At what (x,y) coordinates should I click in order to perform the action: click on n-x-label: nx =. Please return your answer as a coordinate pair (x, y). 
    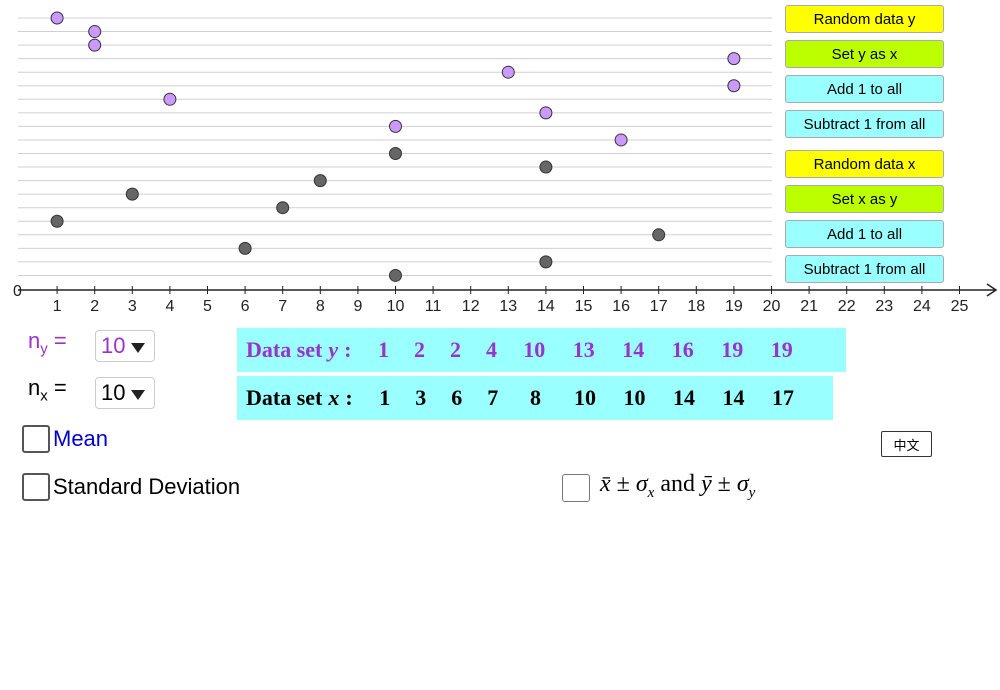
    Looking at the image, I should click on (47, 389).